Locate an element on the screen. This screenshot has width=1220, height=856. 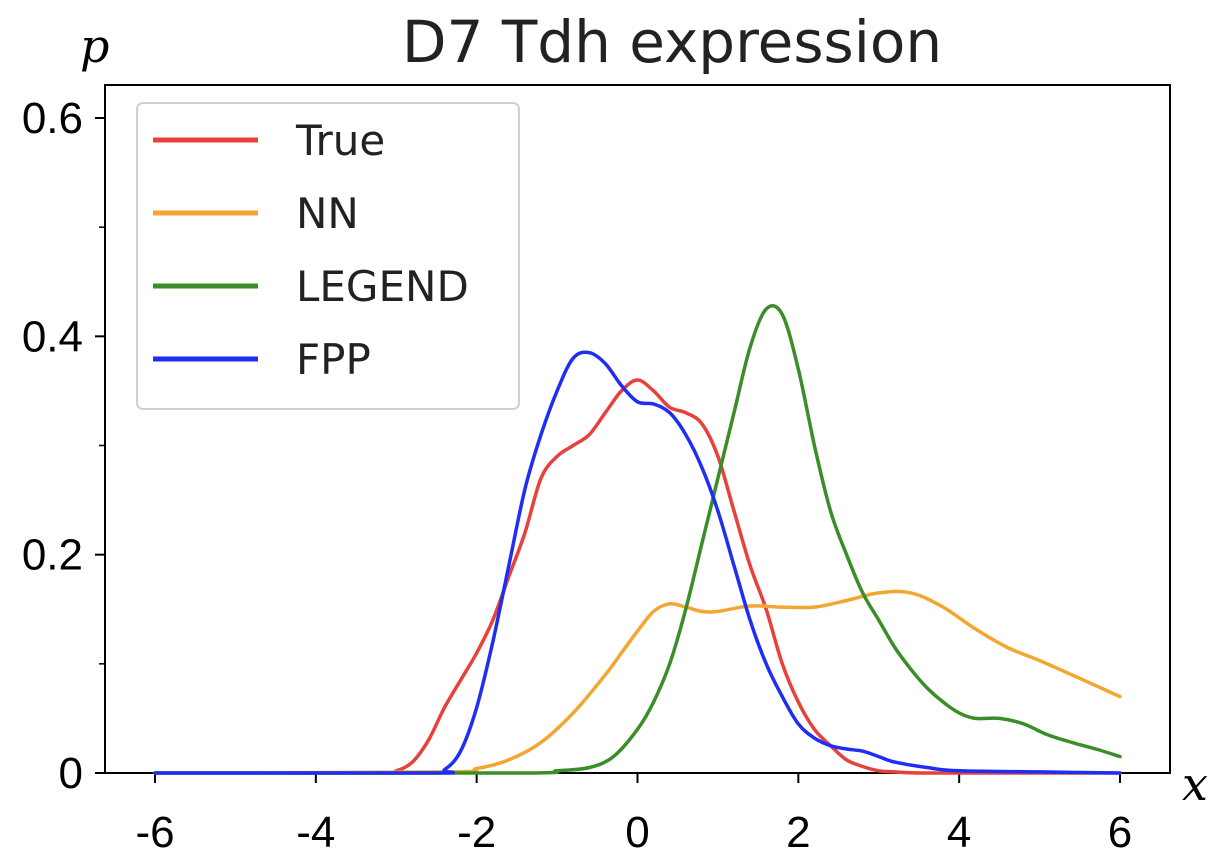
legend-label-fpp: FPP is located at coordinates (333, 359).